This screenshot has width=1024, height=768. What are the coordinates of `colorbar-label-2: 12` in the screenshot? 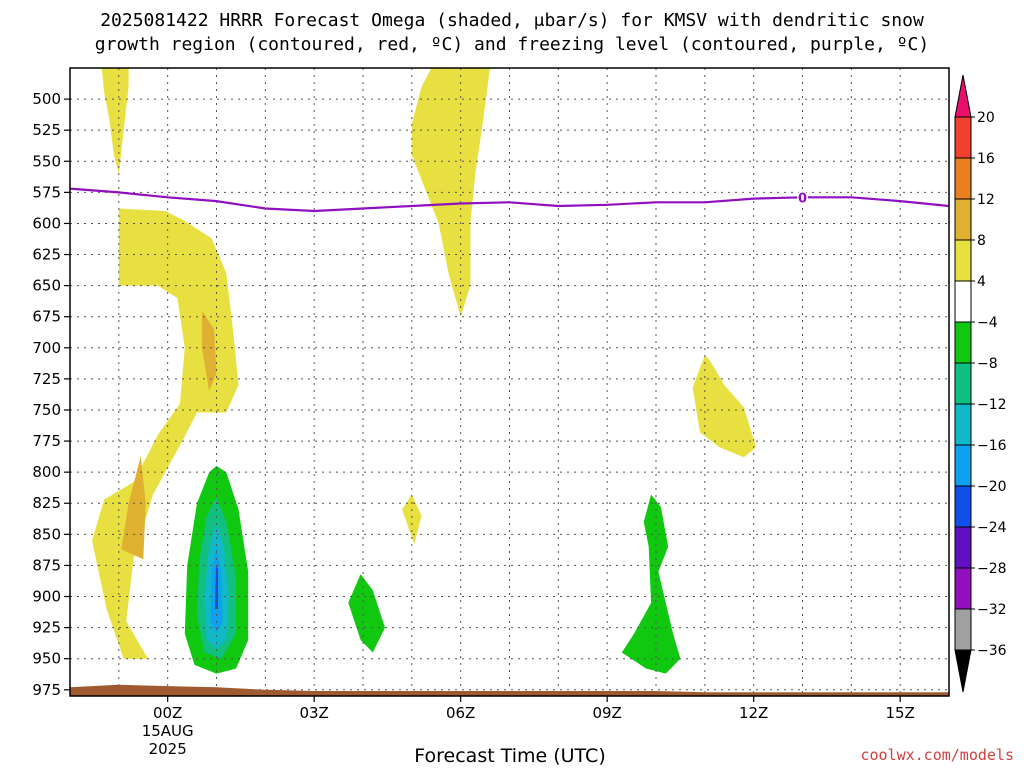 It's located at (986, 200).